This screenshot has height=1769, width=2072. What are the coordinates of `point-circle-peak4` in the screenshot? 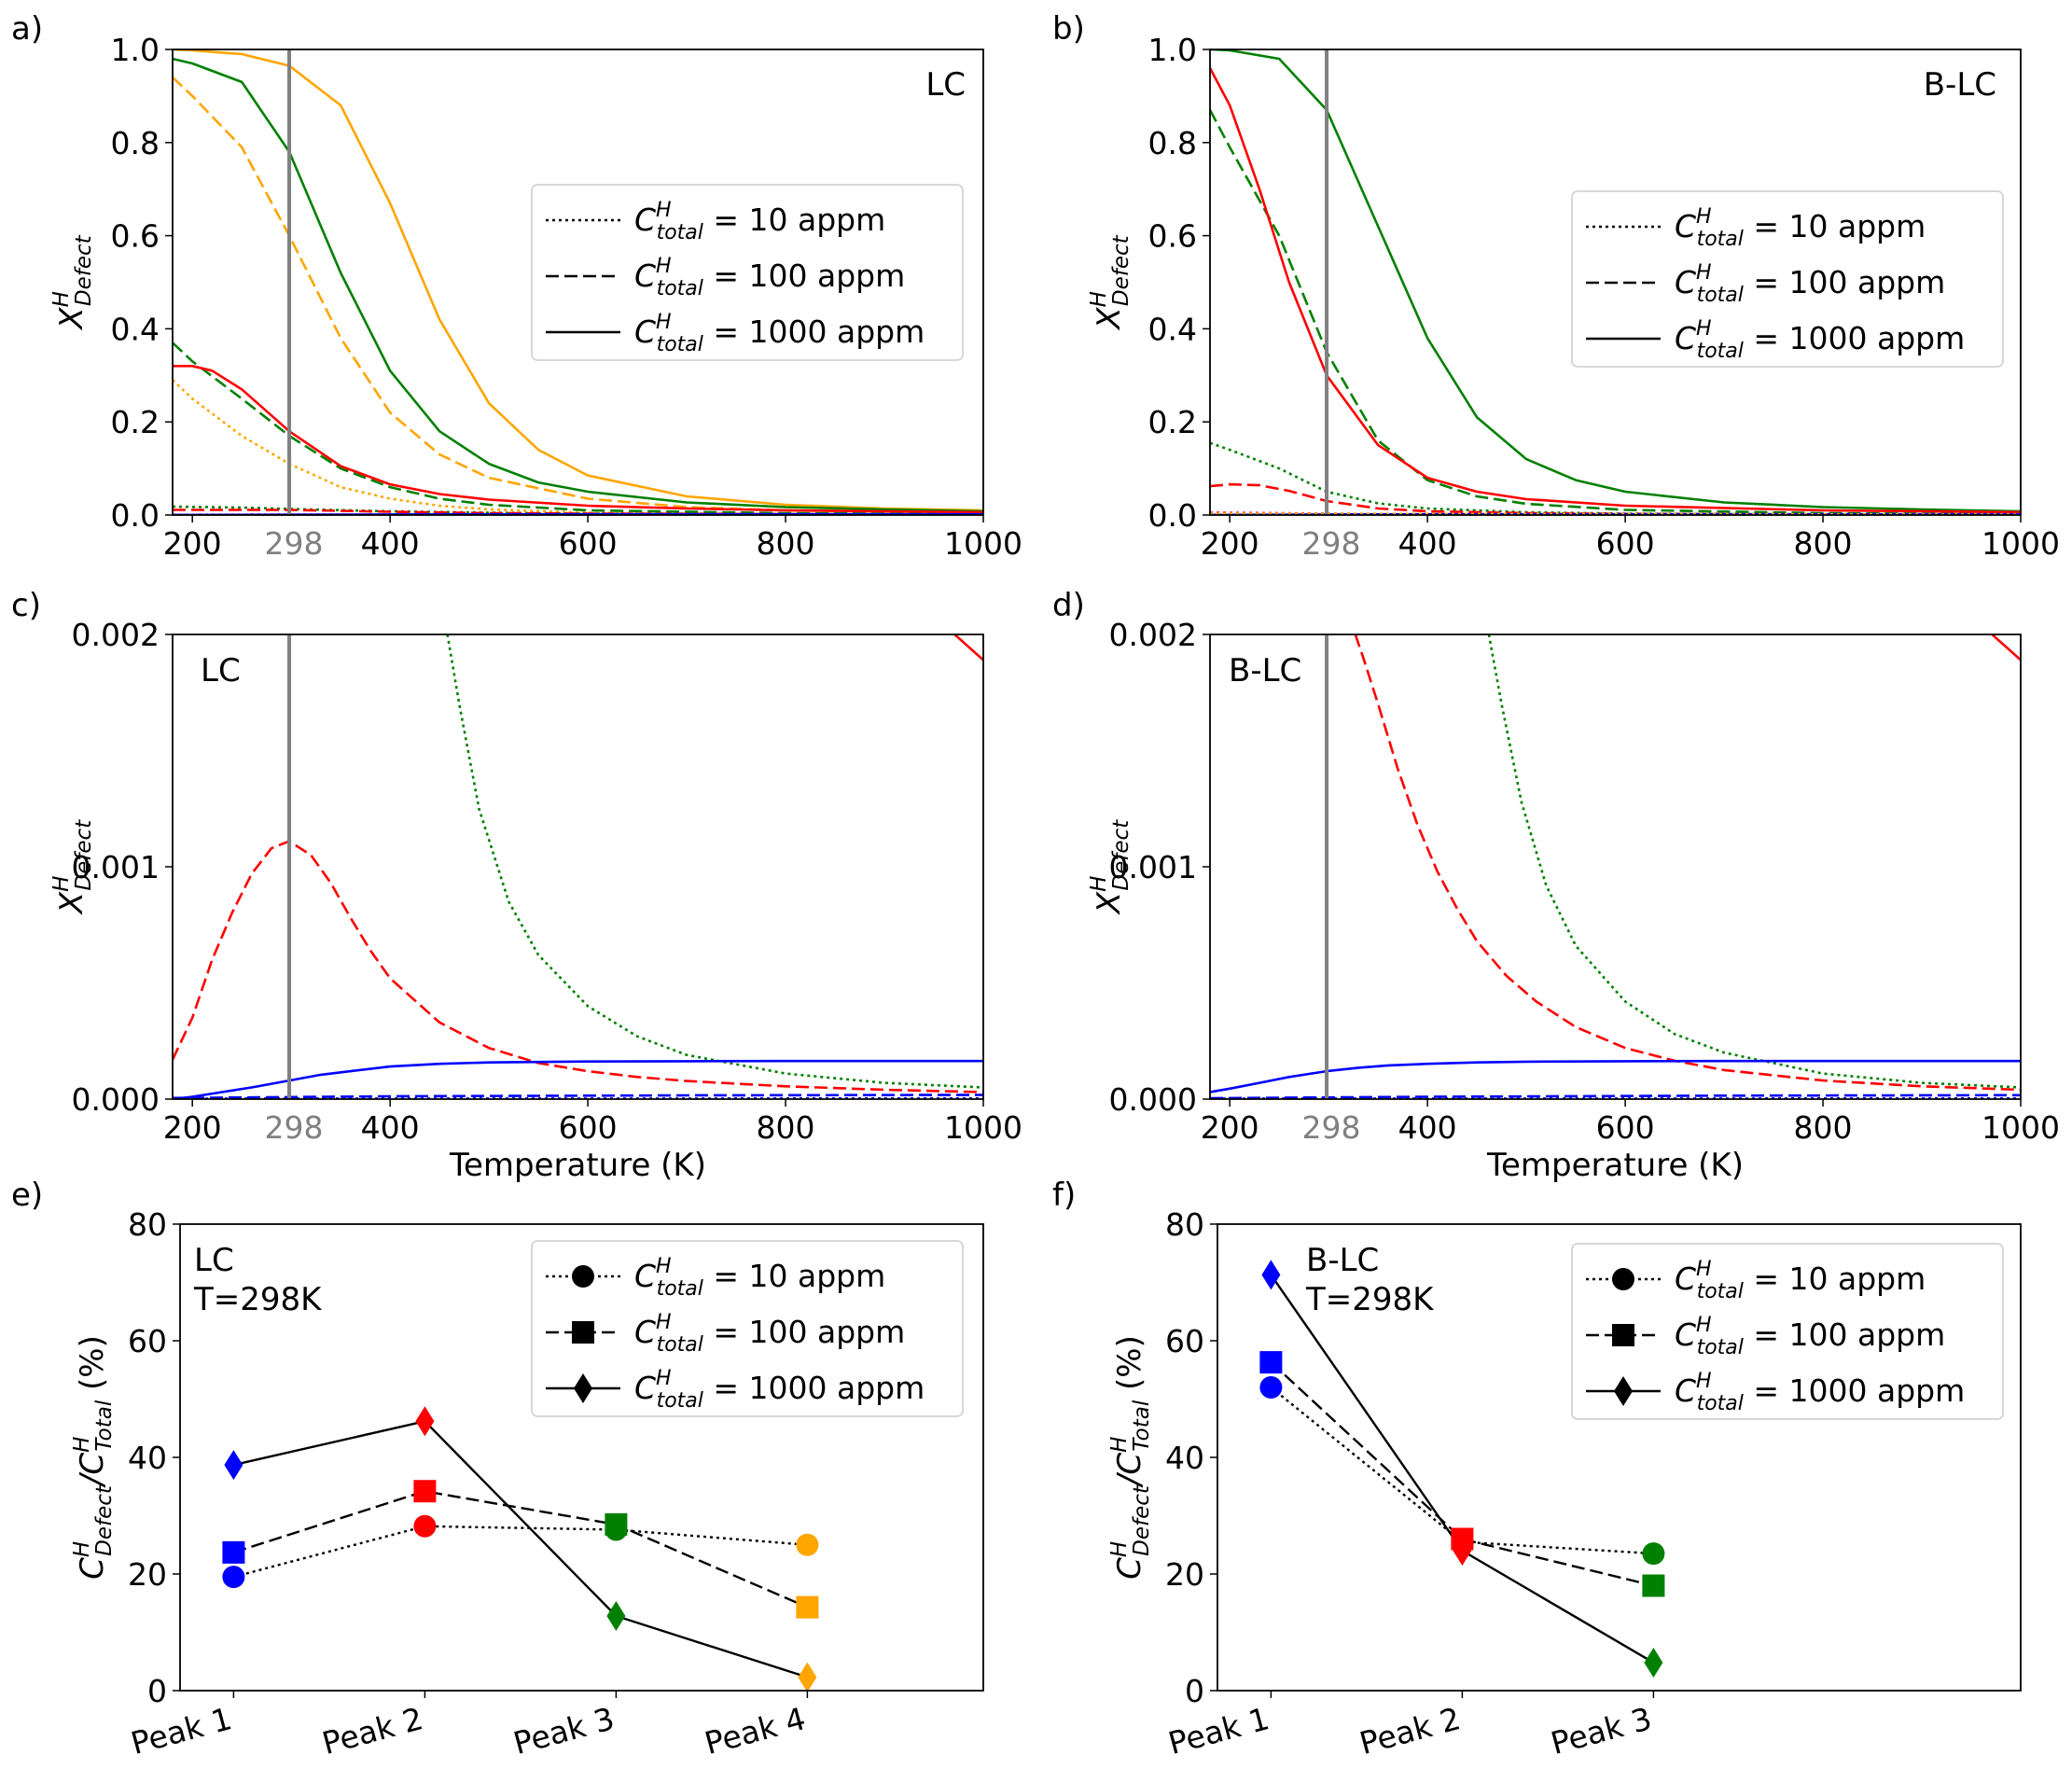 It's located at (807, 1544).